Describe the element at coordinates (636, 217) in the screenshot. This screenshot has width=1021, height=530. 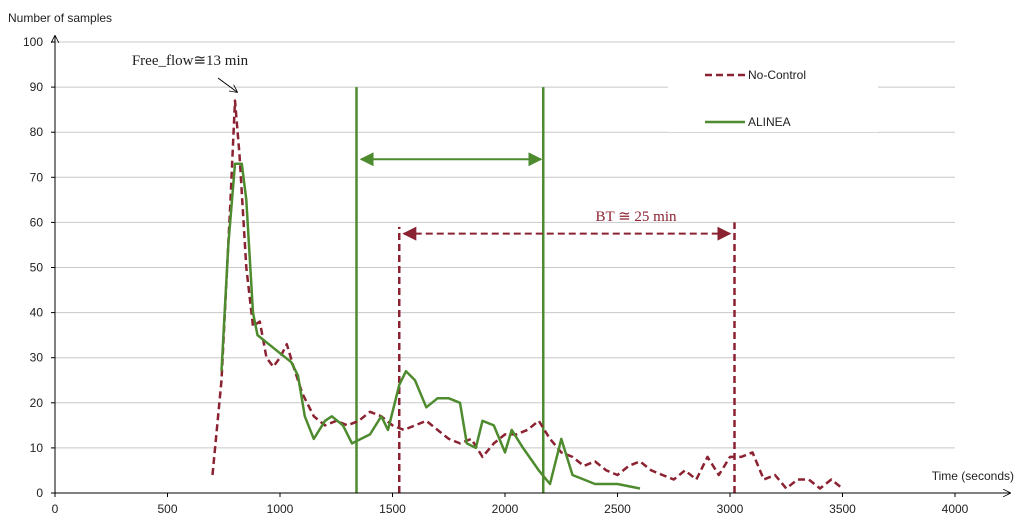
I see `annotation: BT ≅ 25 min` at that location.